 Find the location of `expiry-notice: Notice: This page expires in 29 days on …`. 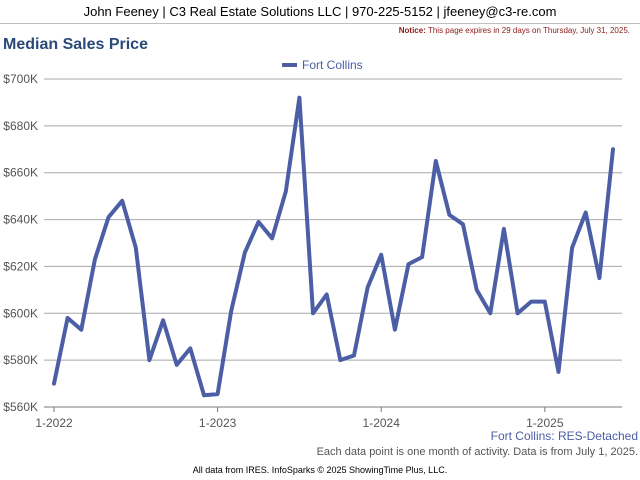

expiry-notice: Notice: This page expires in 29 days on … is located at coordinates (514, 30).